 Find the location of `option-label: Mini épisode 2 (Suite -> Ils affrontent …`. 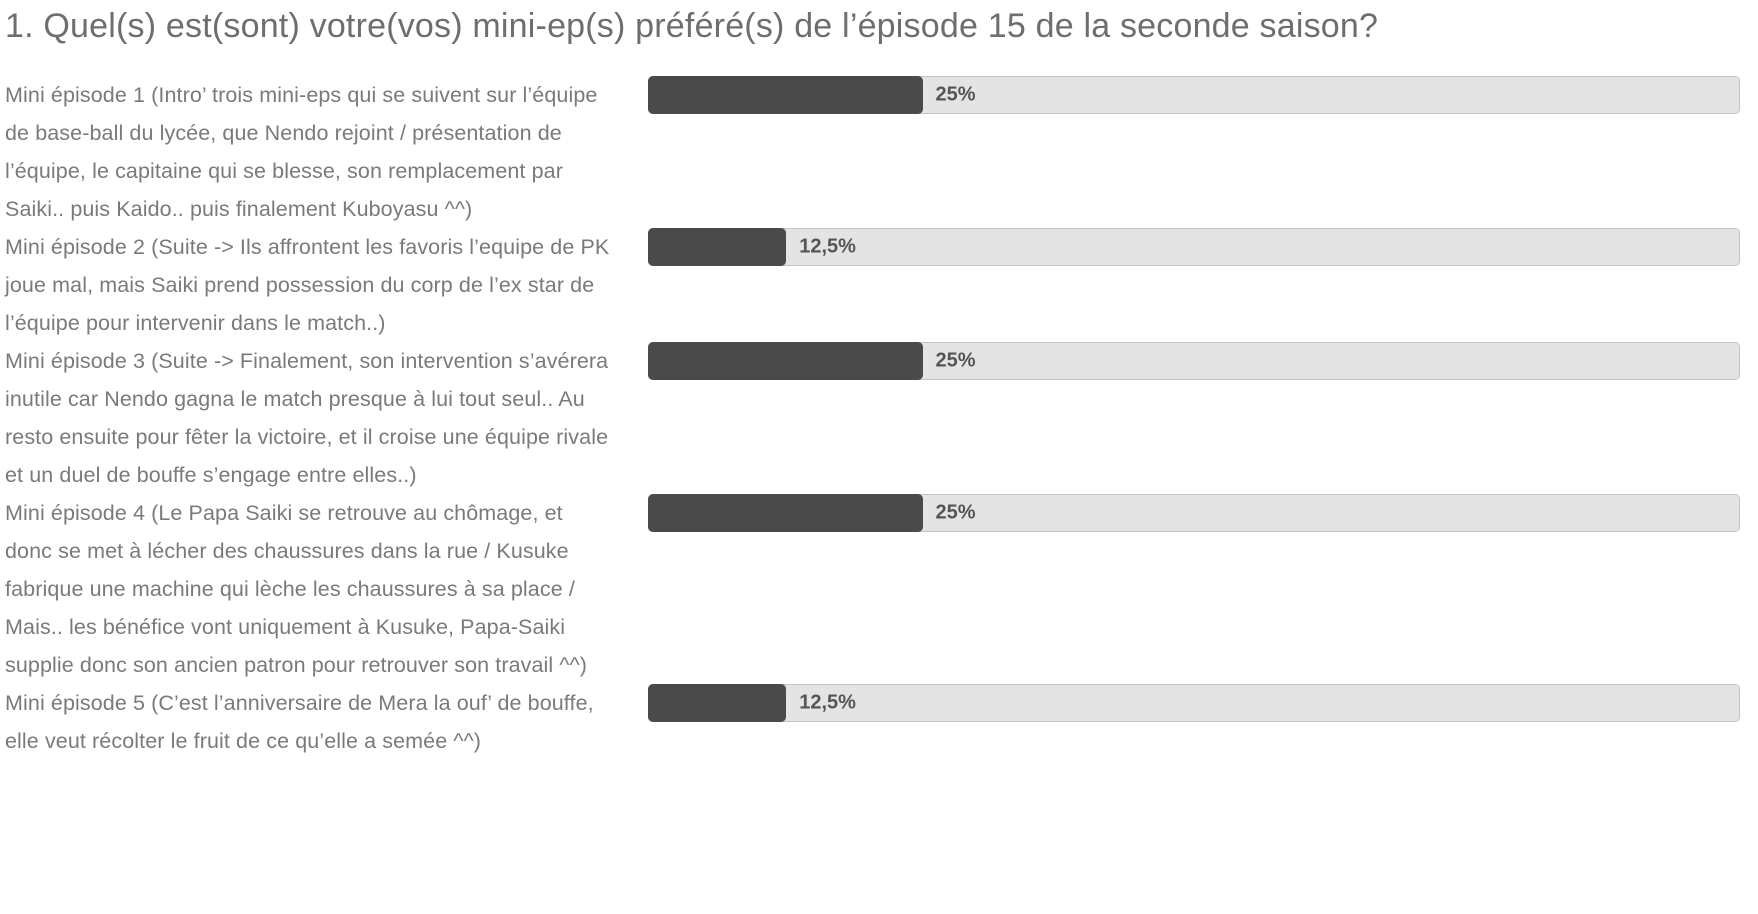

option-label: Mini épisode 2 (Suite -> Ils affrontent … is located at coordinates (307, 285).